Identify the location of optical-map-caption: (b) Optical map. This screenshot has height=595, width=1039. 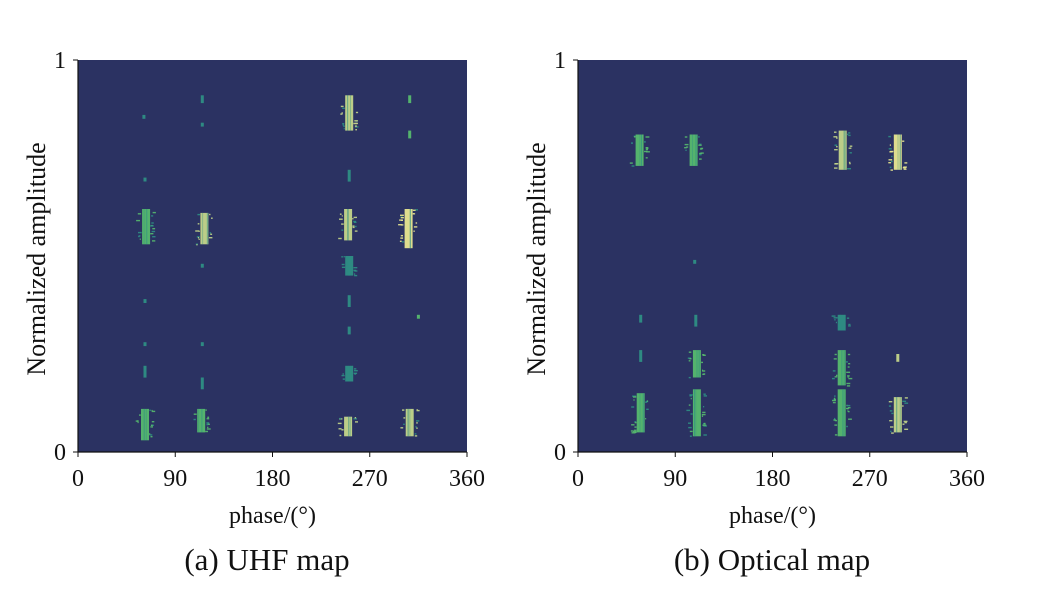
(772, 559).